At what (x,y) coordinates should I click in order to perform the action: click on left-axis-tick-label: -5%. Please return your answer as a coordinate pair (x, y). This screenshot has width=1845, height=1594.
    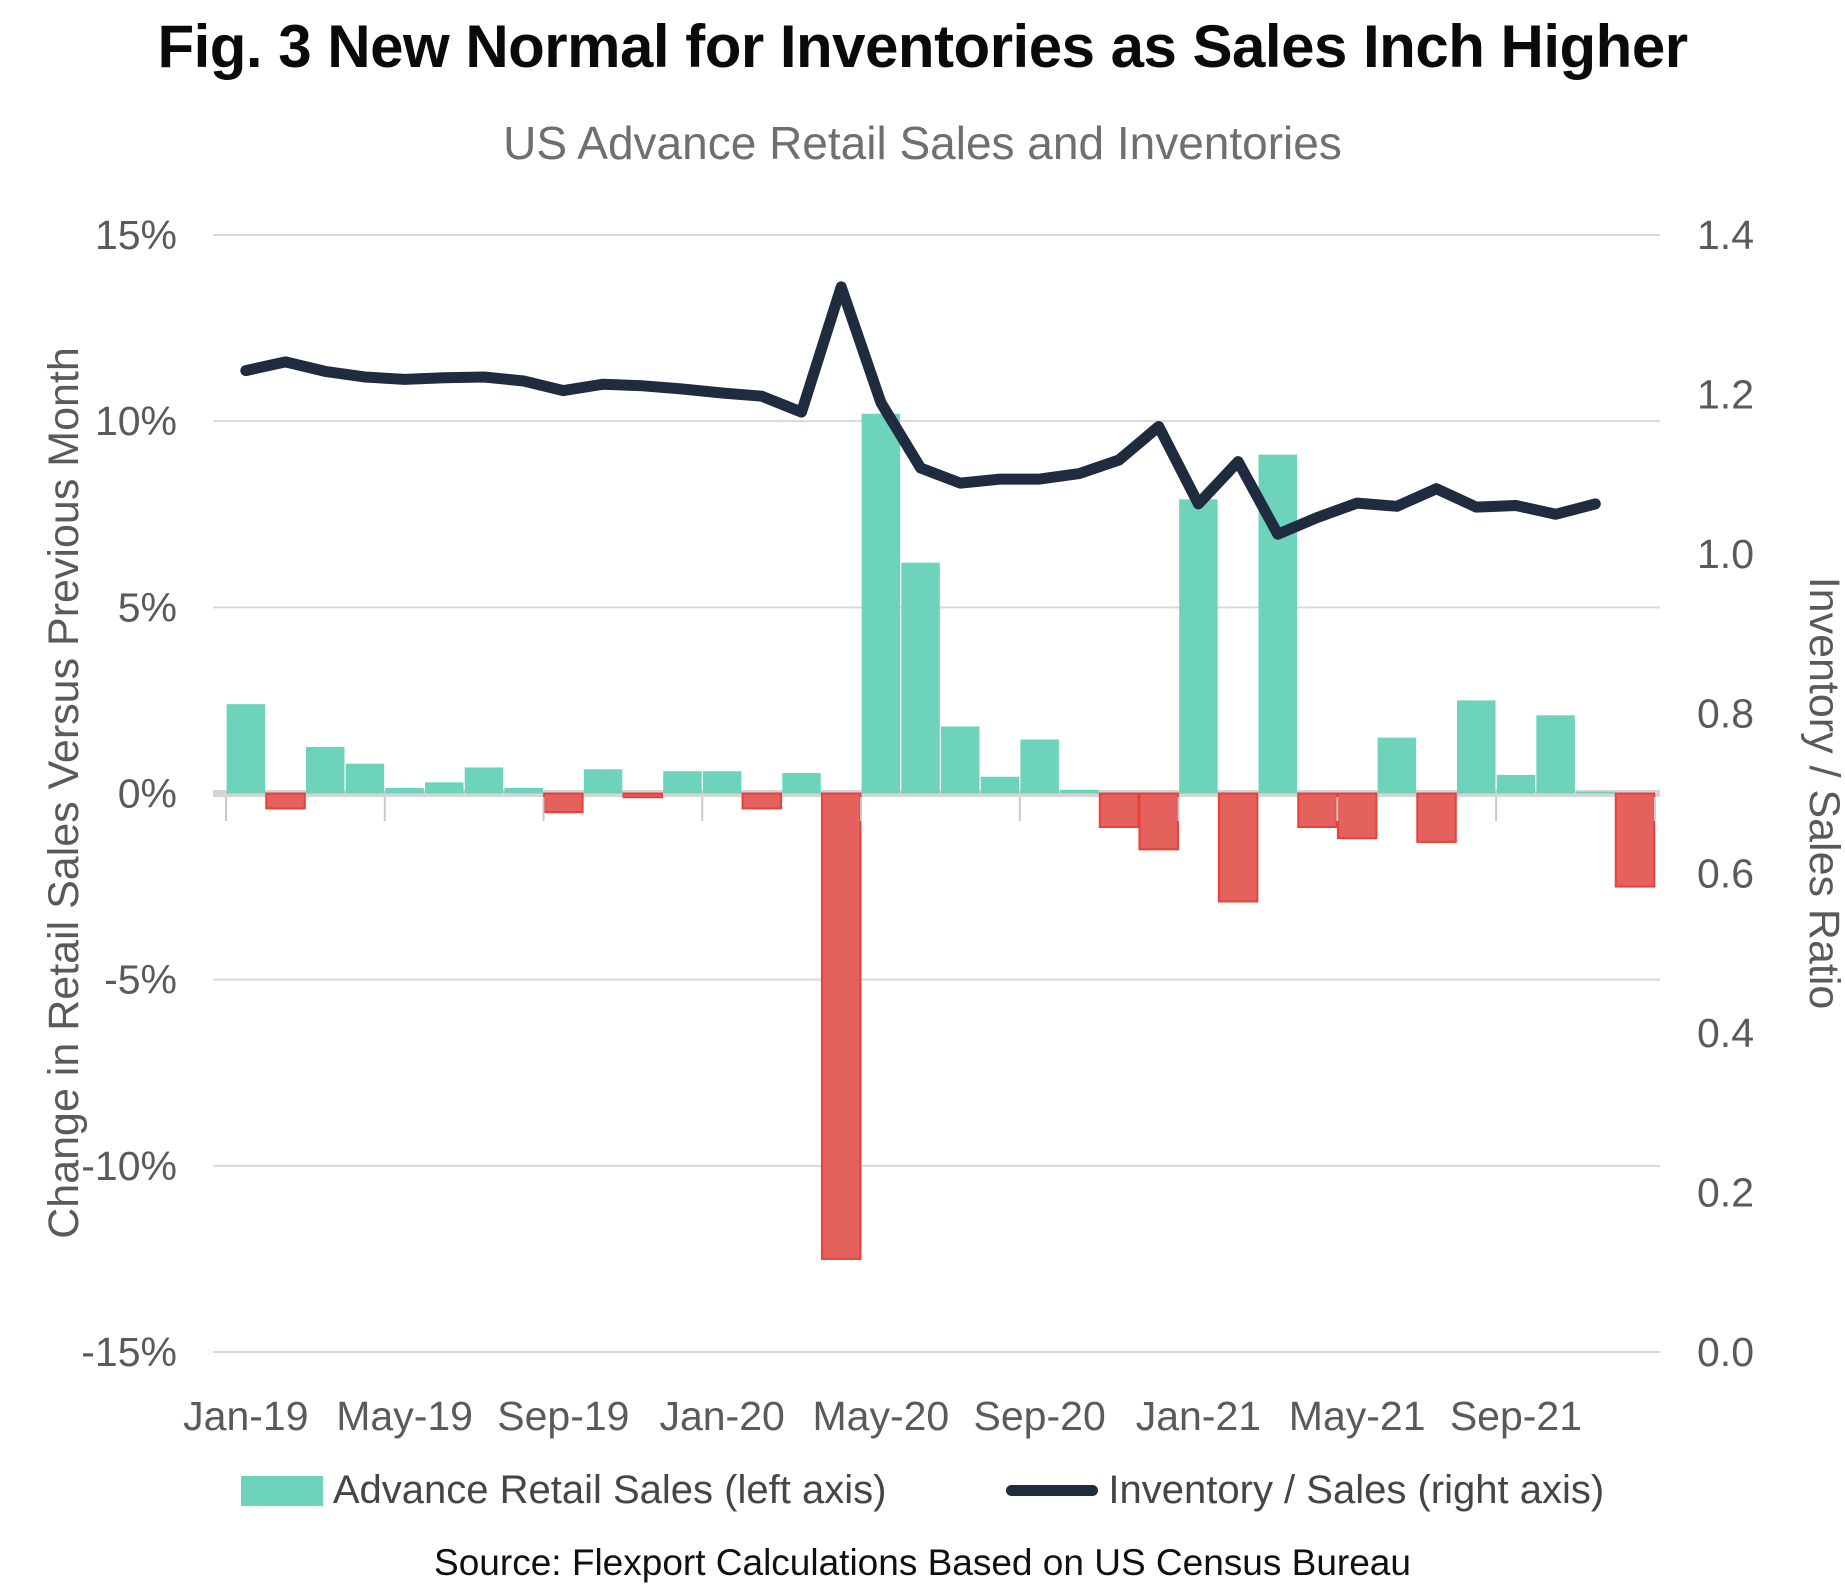
    Looking at the image, I should click on (140, 980).